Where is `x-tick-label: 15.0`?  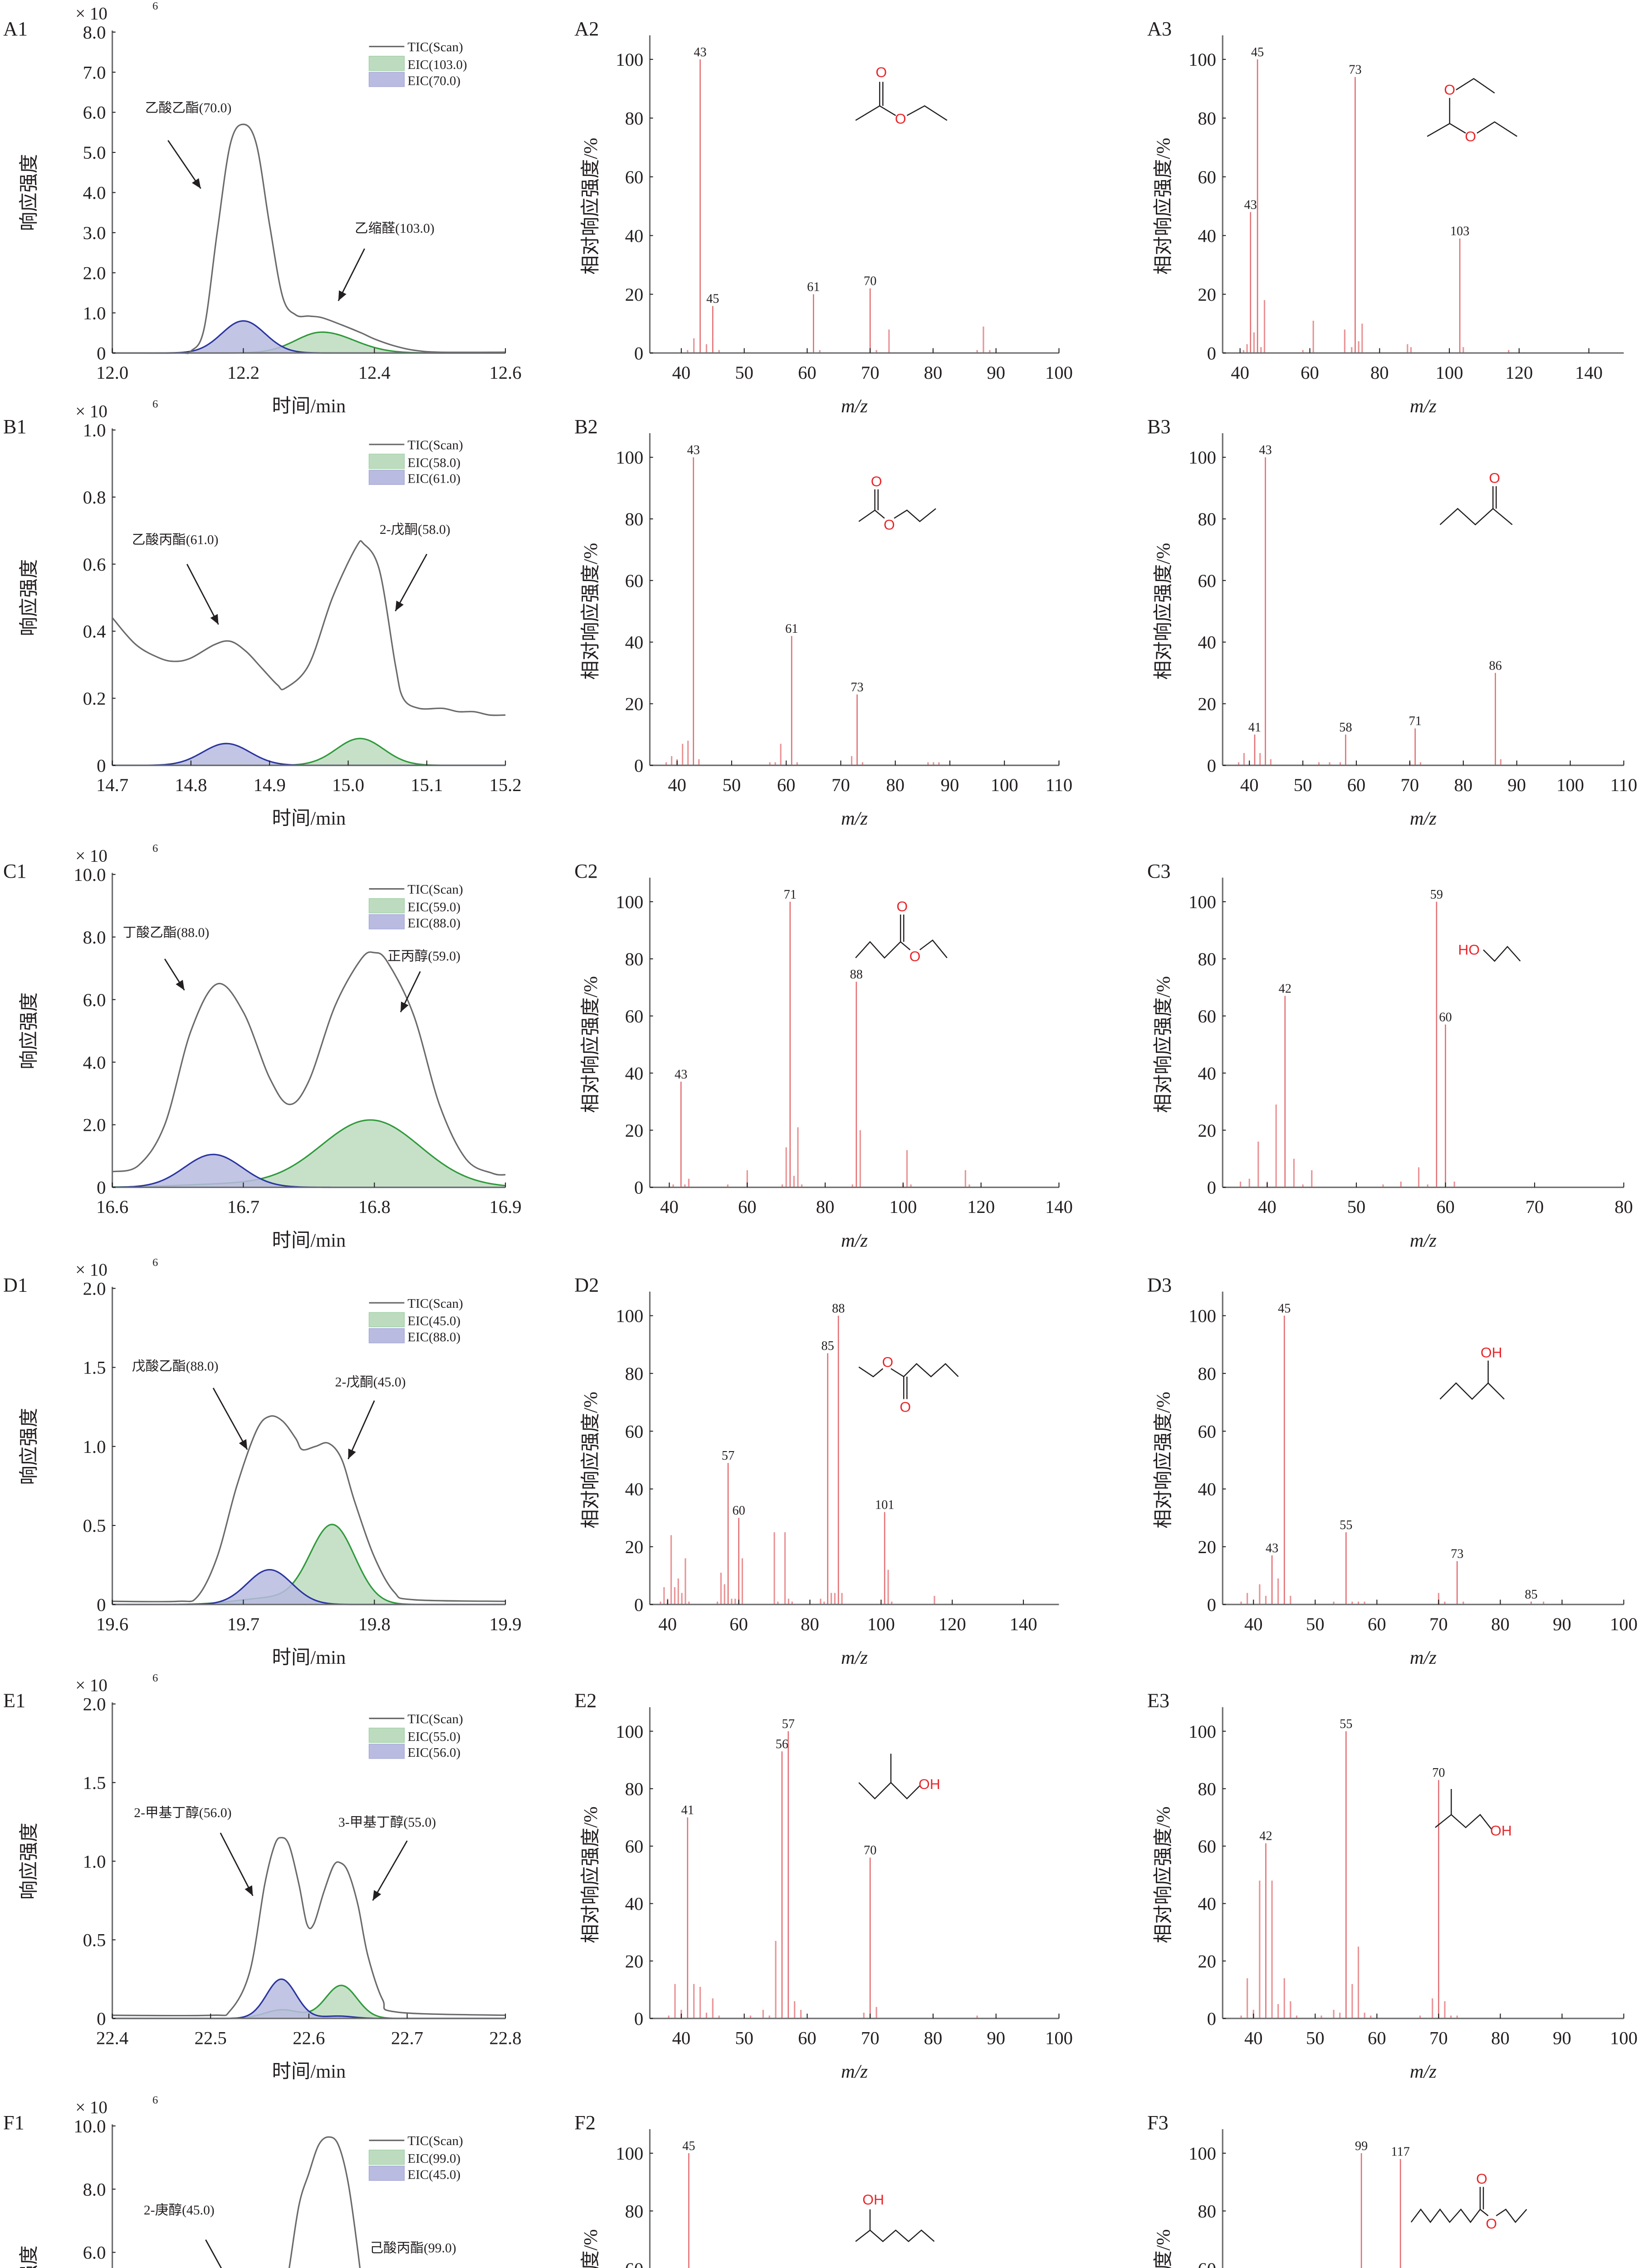 x-tick-label: 15.0 is located at coordinates (348, 785).